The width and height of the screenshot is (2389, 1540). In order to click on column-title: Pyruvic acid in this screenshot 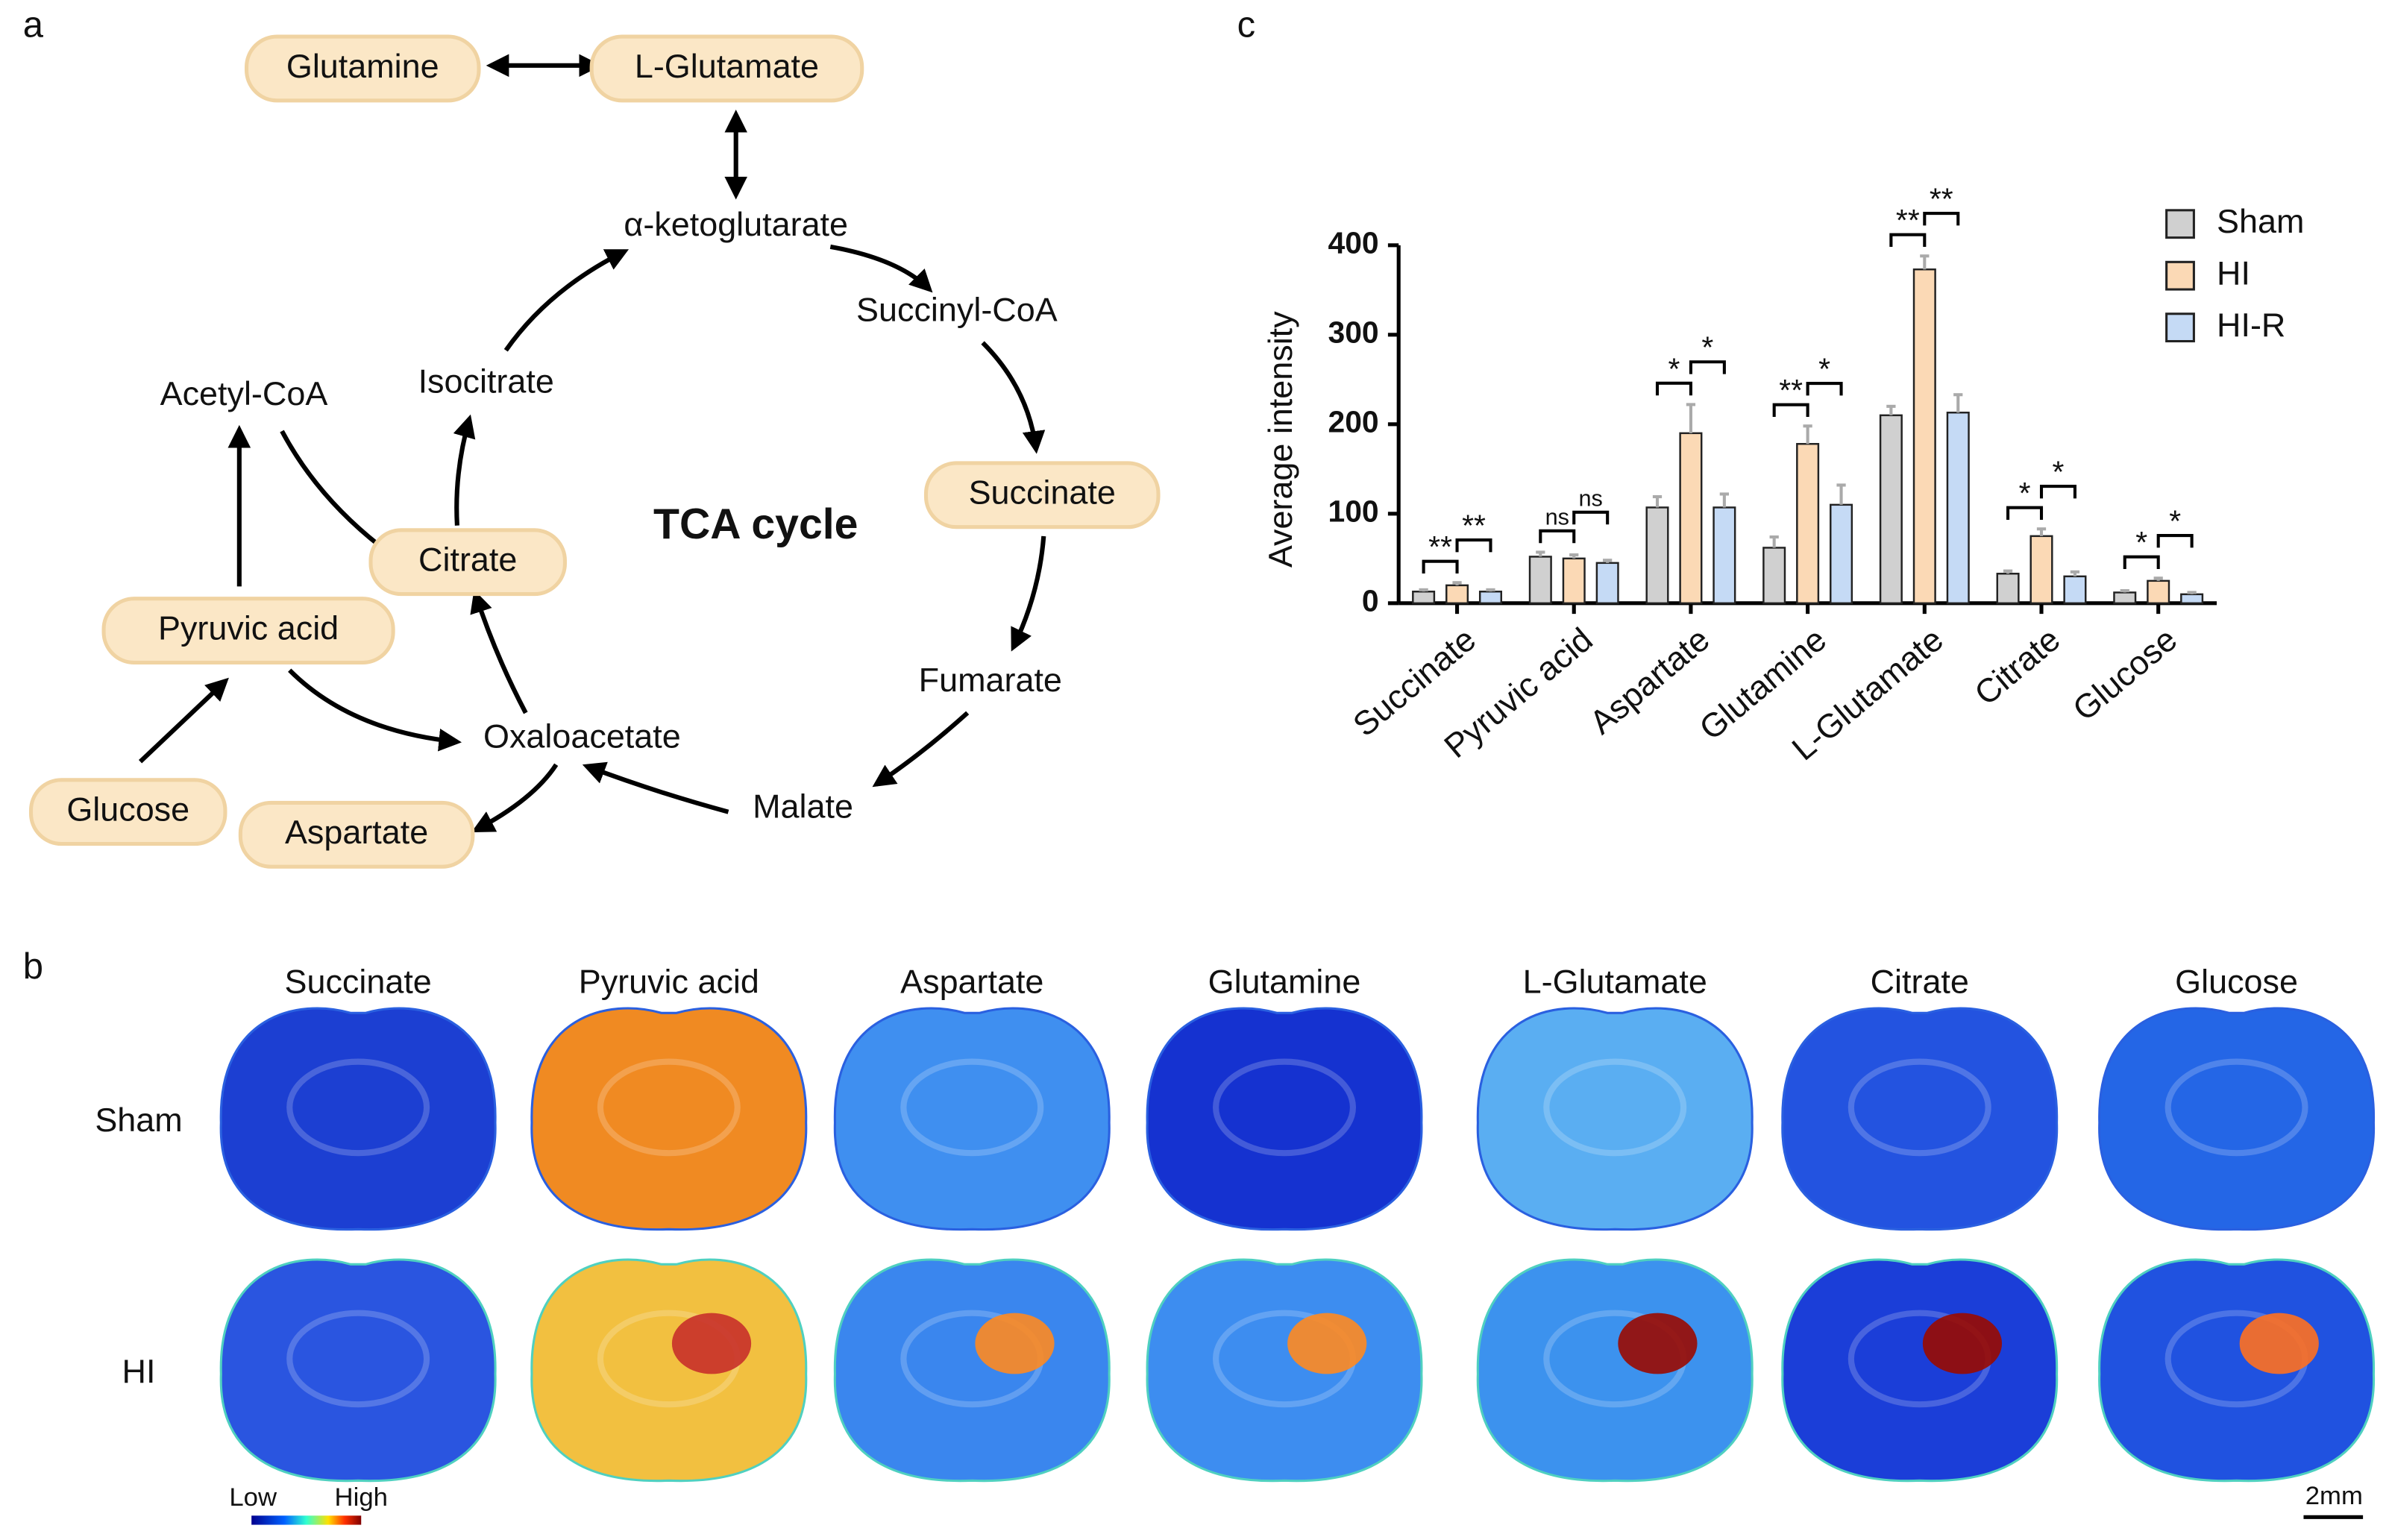, I will do `click(669, 981)`.